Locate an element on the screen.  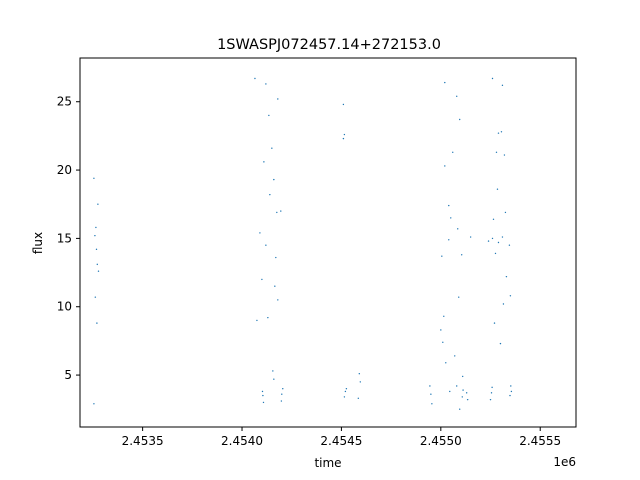
x-tick-label: 2.4545 is located at coordinates (341, 441).